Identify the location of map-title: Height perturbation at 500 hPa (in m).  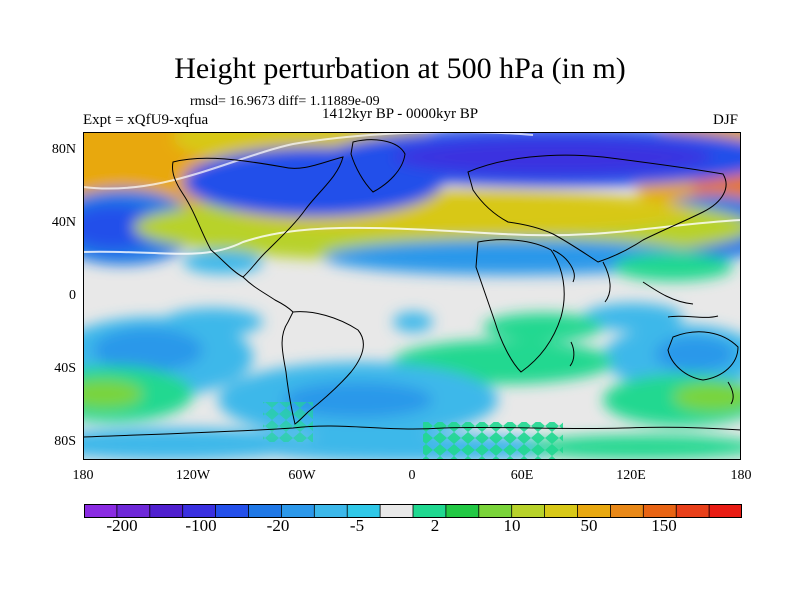
(400, 68).